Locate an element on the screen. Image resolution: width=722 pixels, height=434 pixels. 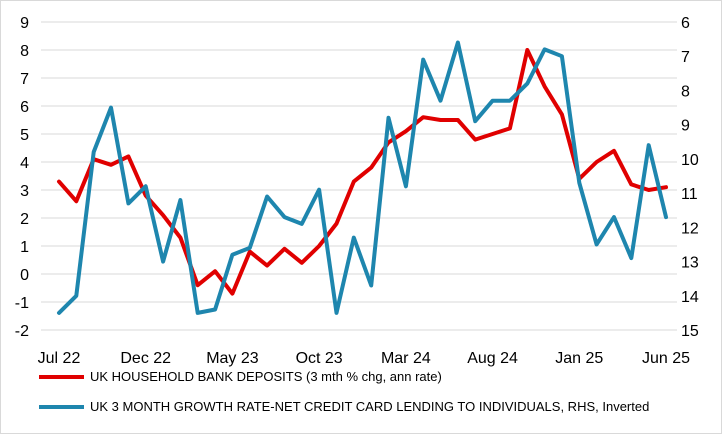
left-tick-label: 0 is located at coordinates (24, 275).